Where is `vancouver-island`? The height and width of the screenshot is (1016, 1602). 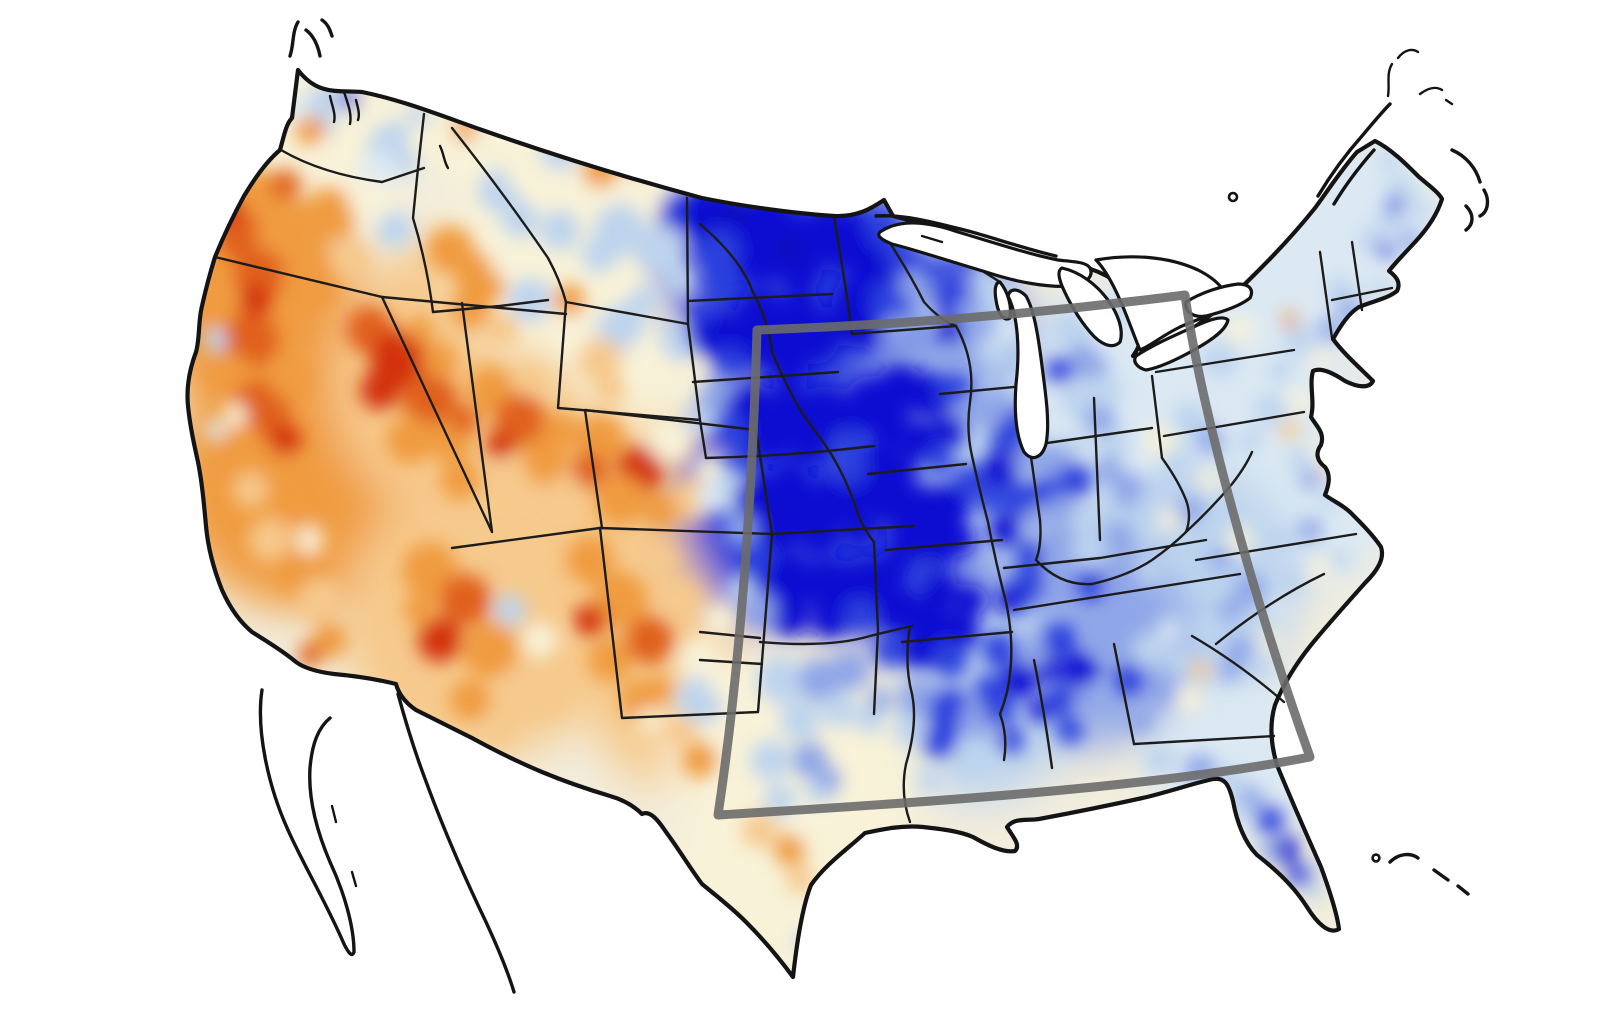 vancouver-island is located at coordinates (311, 38).